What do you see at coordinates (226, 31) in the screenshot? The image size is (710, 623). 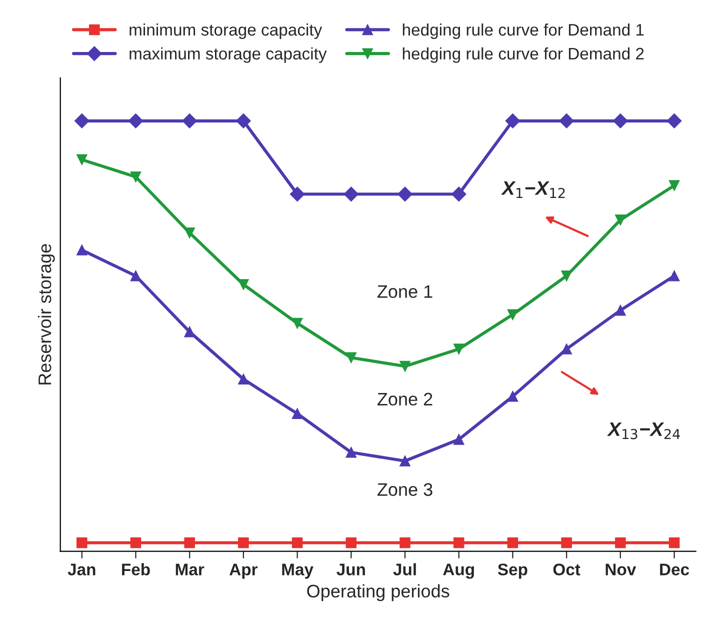 I see `legend-label: minimum storage capacity` at bounding box center [226, 31].